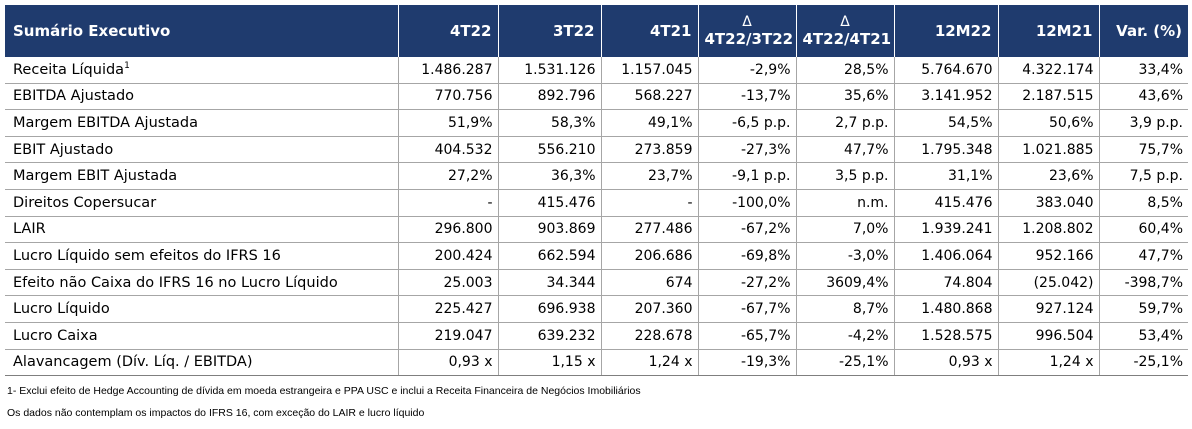 The width and height of the screenshot is (1192, 429). Describe the element at coordinates (1143, 336) in the screenshot. I see `table-cell: 53,4%` at that location.